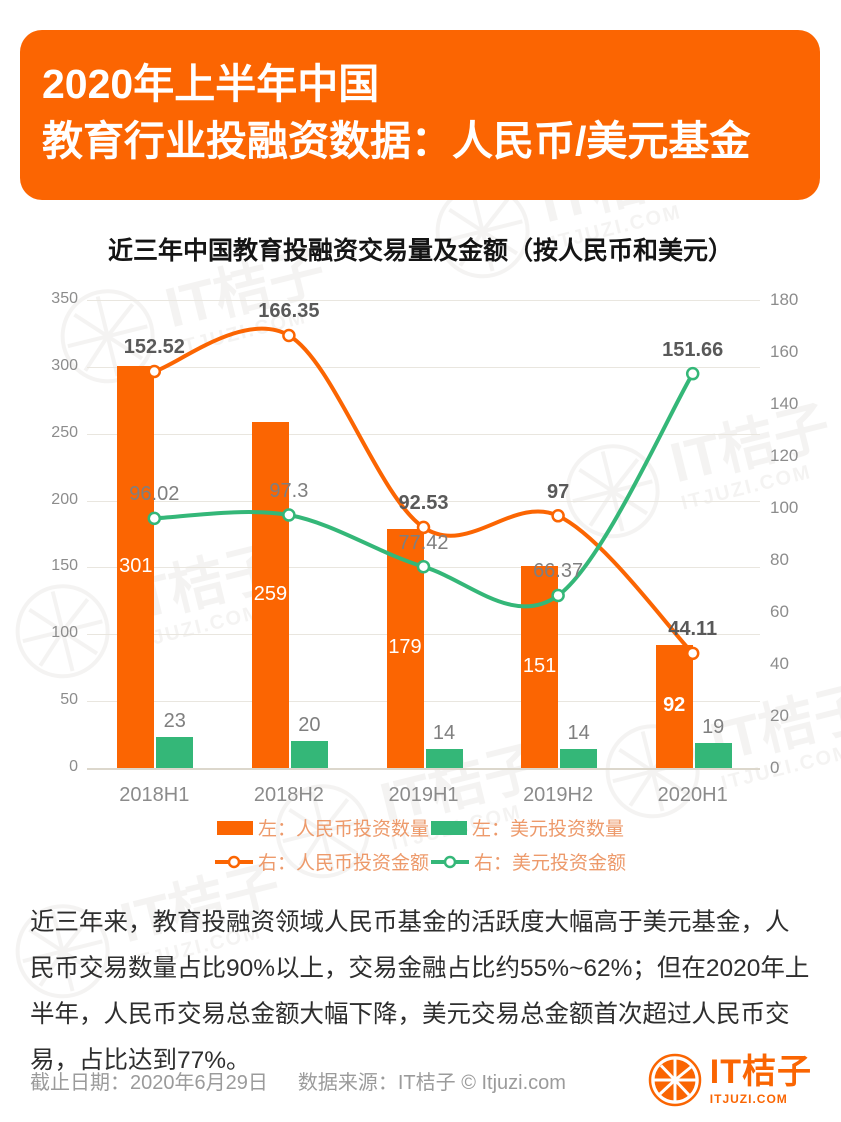 Image resolution: width=841 pixels, height=1122 pixels. I want to click on legend-item-cny-amount: 右：人民币投资金额, so click(321, 861).